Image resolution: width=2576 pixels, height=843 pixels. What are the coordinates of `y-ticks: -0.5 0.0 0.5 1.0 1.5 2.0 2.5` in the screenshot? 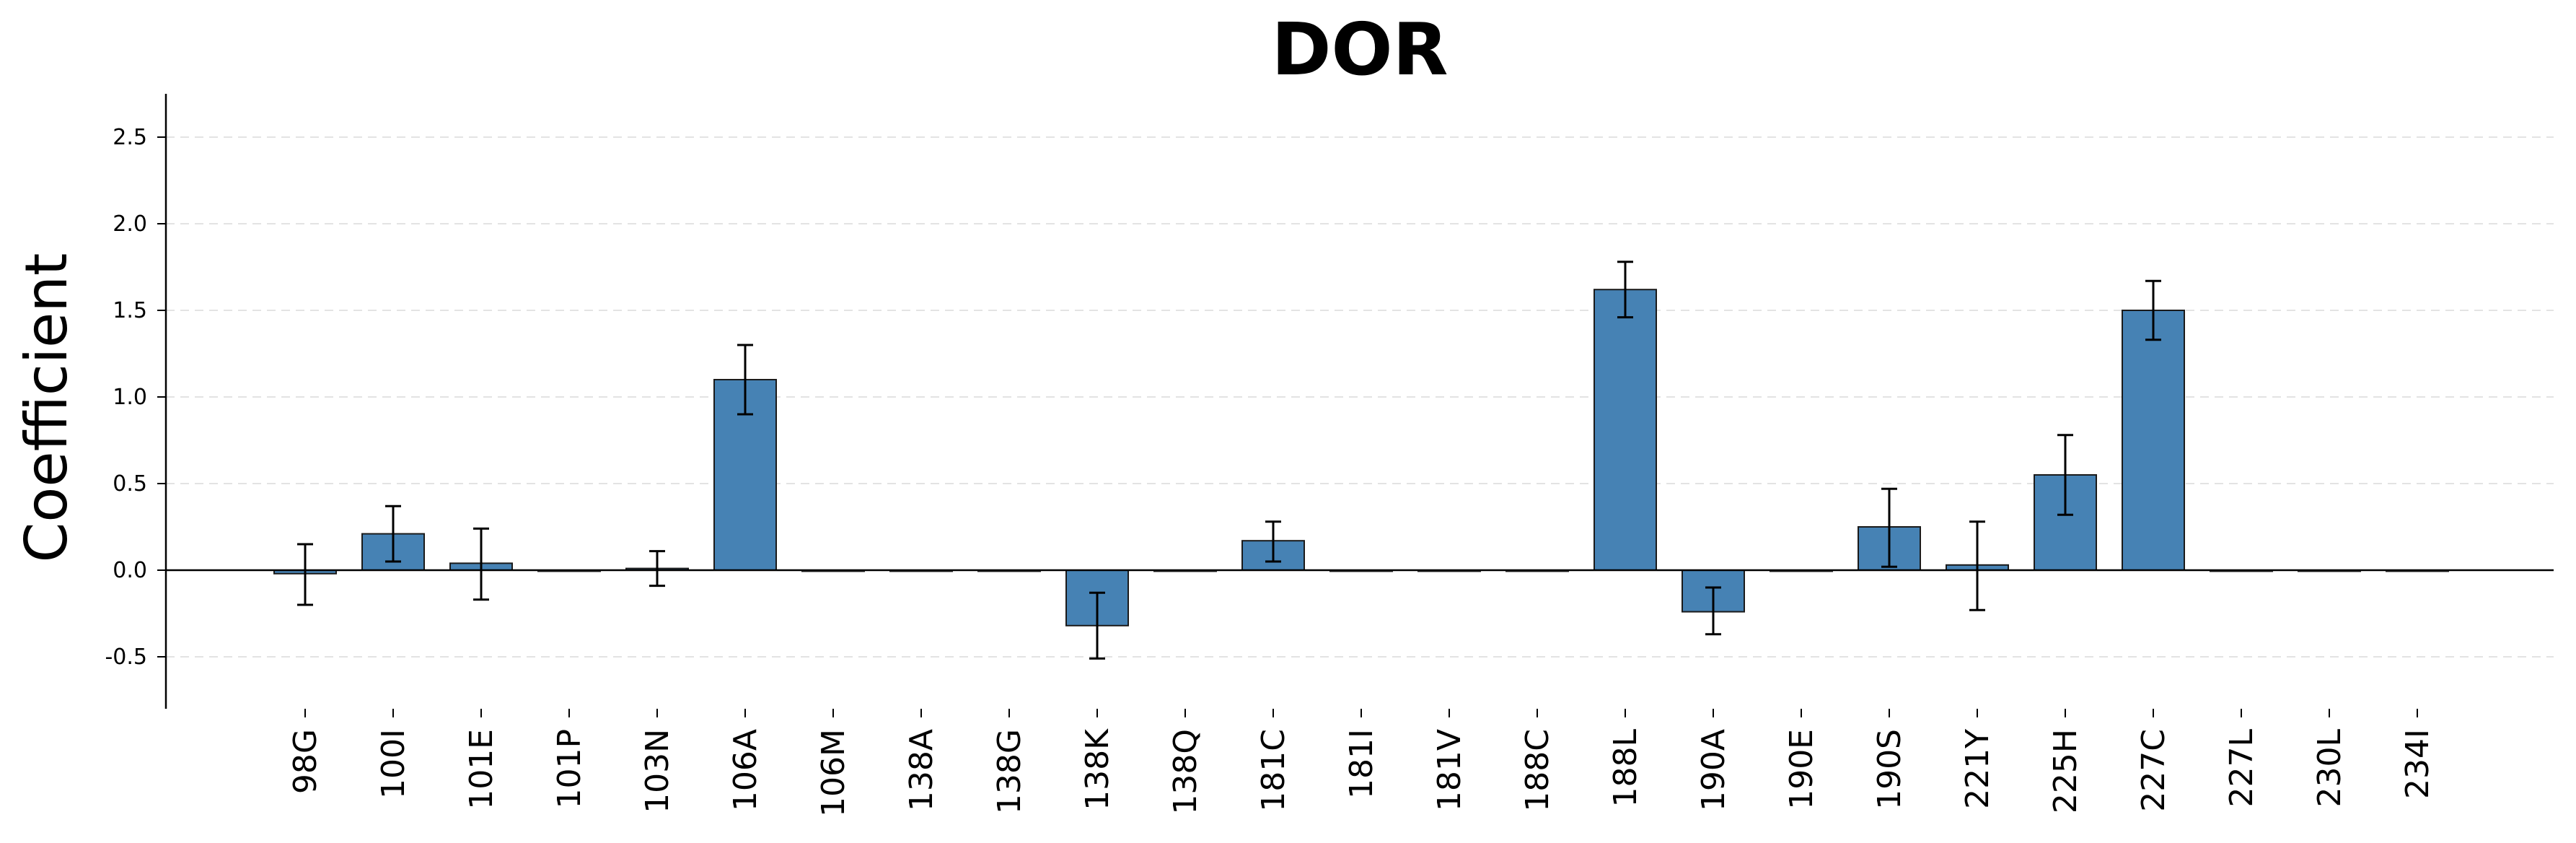 It's located at (135, 398).